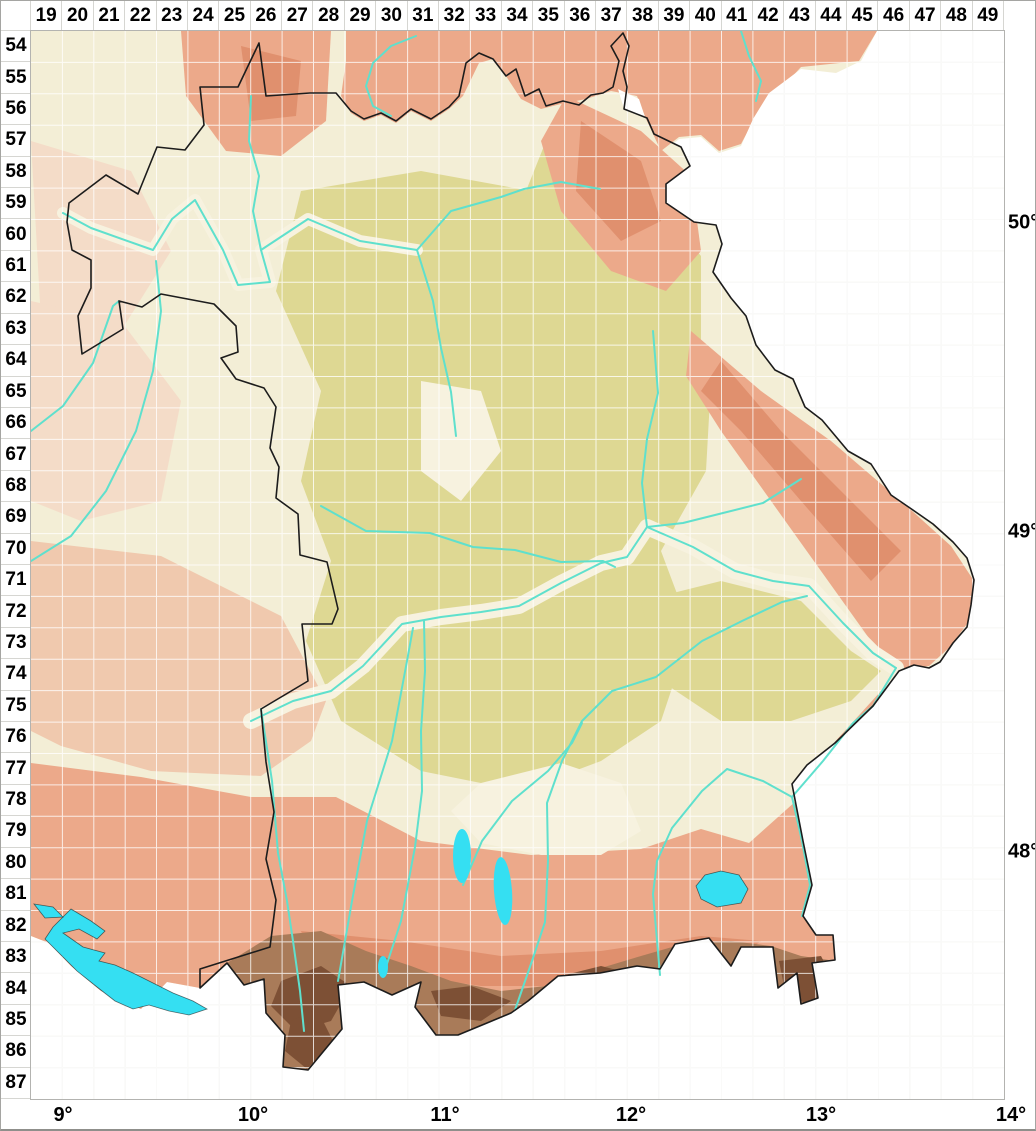  I want to click on lake-constance-lake, so click(126, 962).